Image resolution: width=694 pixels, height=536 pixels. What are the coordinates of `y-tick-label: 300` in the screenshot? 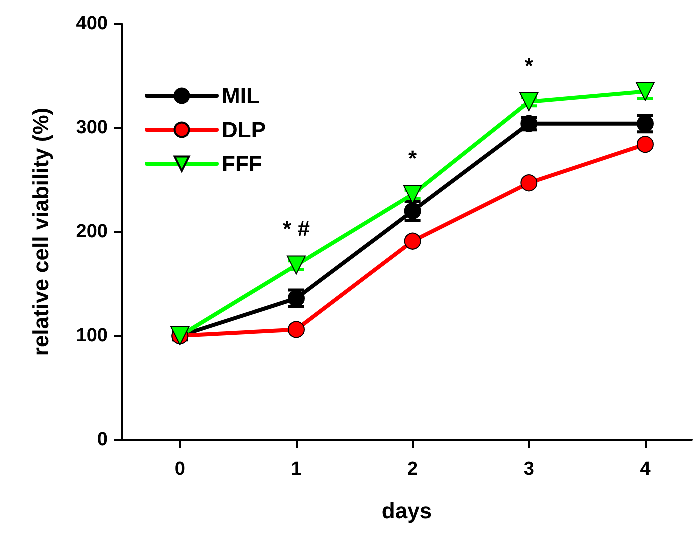 It's located at (92, 128).